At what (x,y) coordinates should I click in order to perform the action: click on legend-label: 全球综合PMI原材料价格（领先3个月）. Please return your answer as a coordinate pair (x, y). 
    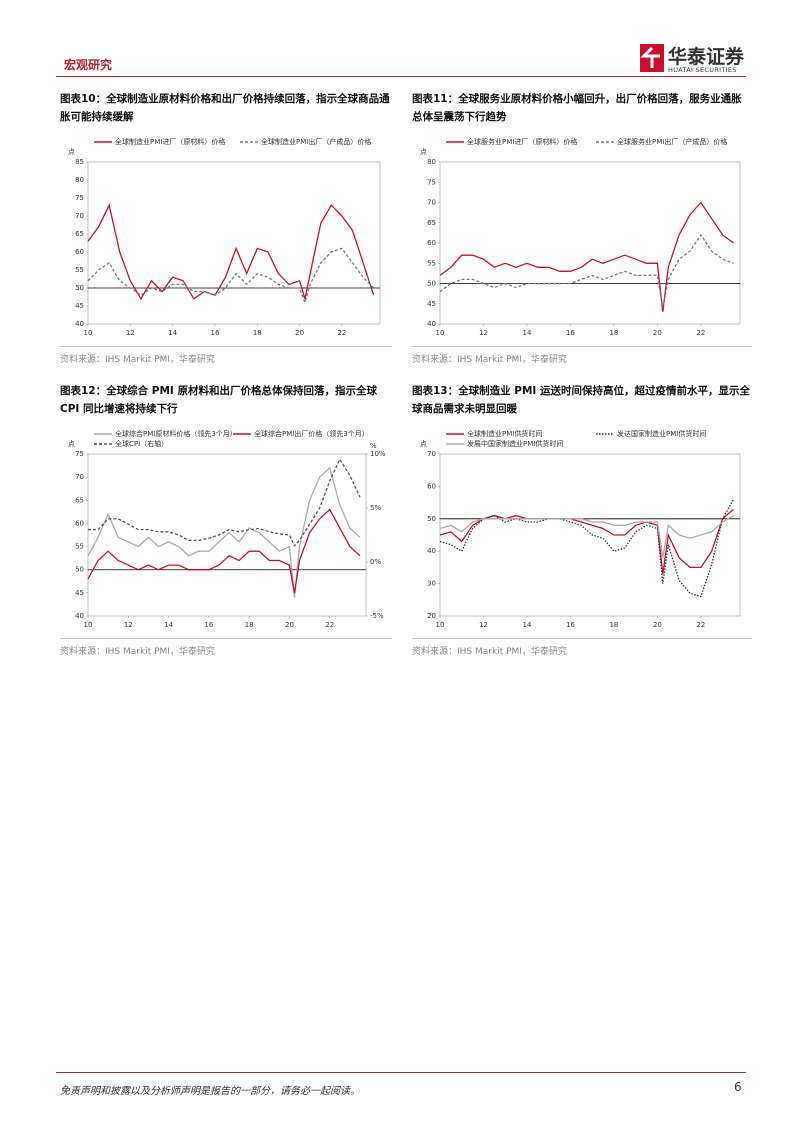
    Looking at the image, I should click on (176, 433).